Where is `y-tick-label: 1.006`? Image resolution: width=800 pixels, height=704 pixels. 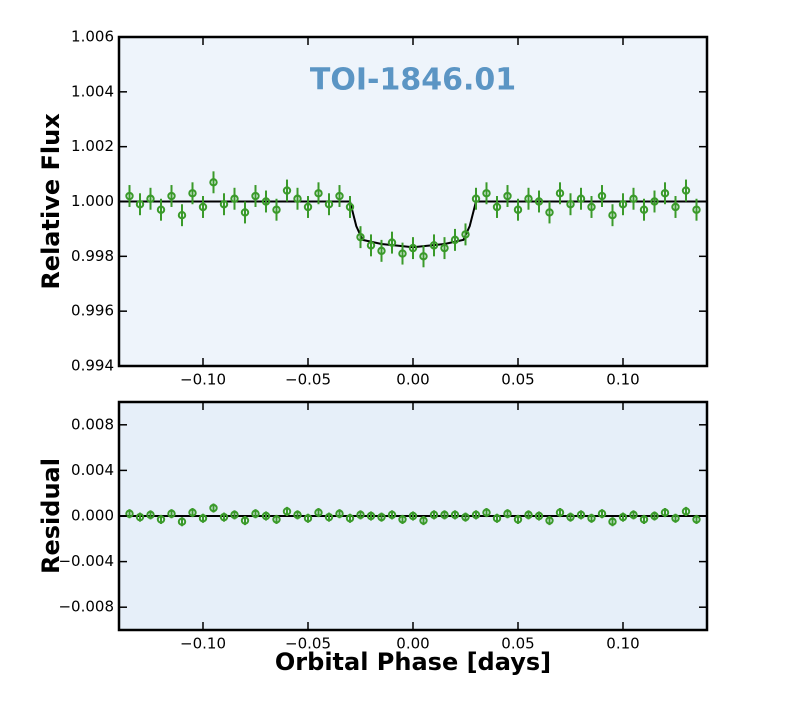
y-tick-label: 1.006 is located at coordinates (92, 37).